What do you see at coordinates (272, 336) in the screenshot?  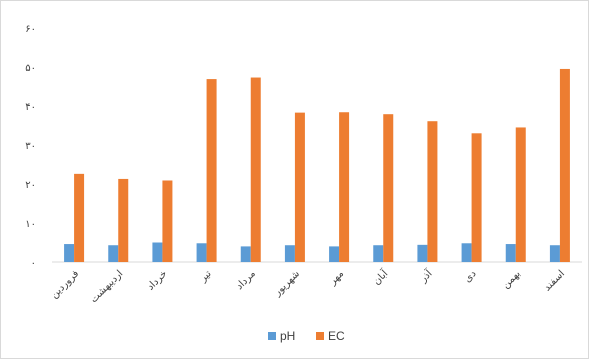 I see `legend-swatch-ph` at bounding box center [272, 336].